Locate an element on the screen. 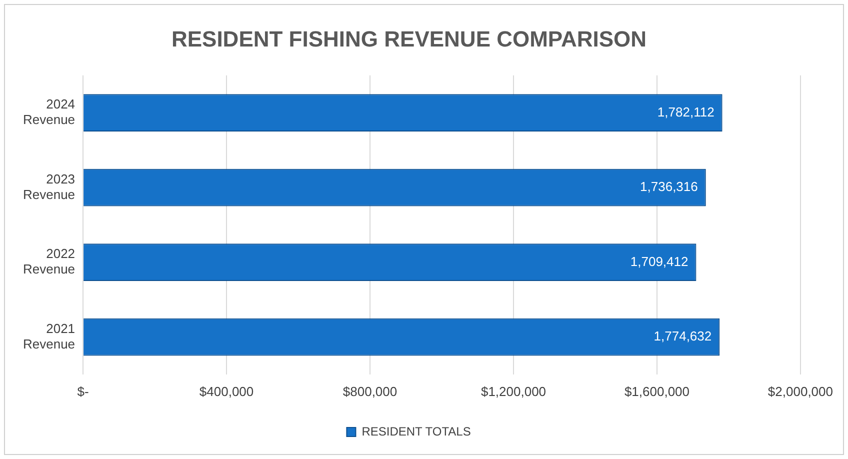 The width and height of the screenshot is (848, 459). y-tick-label: 2023 Revenue is located at coordinates (49, 186).